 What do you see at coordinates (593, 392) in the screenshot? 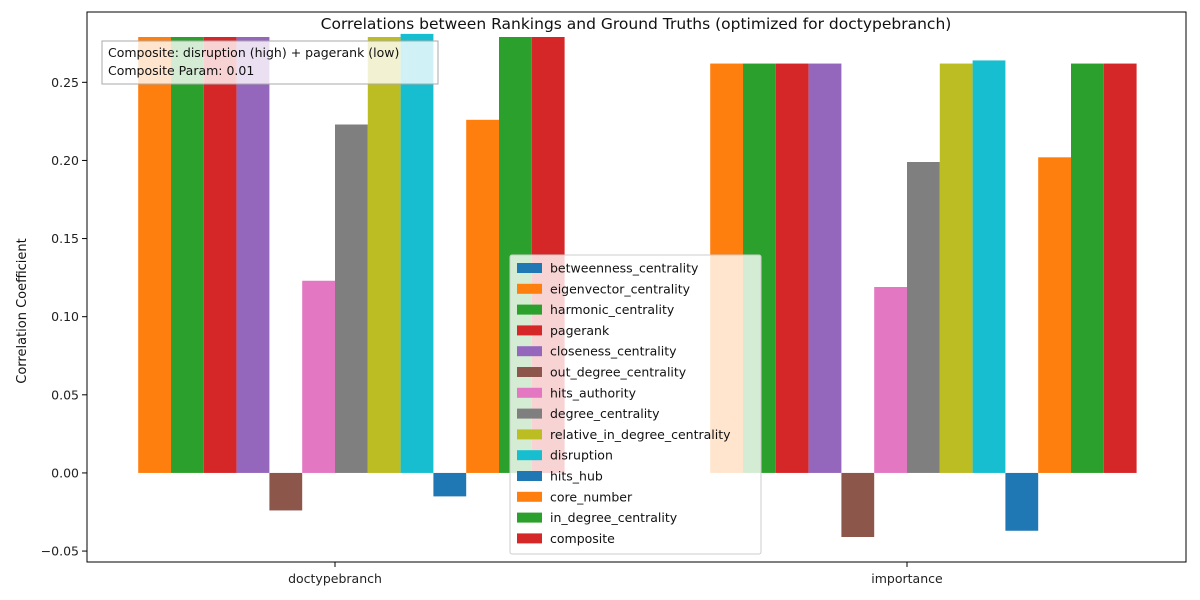
I see `legend-label-hits_authority: hits_authority` at bounding box center [593, 392].